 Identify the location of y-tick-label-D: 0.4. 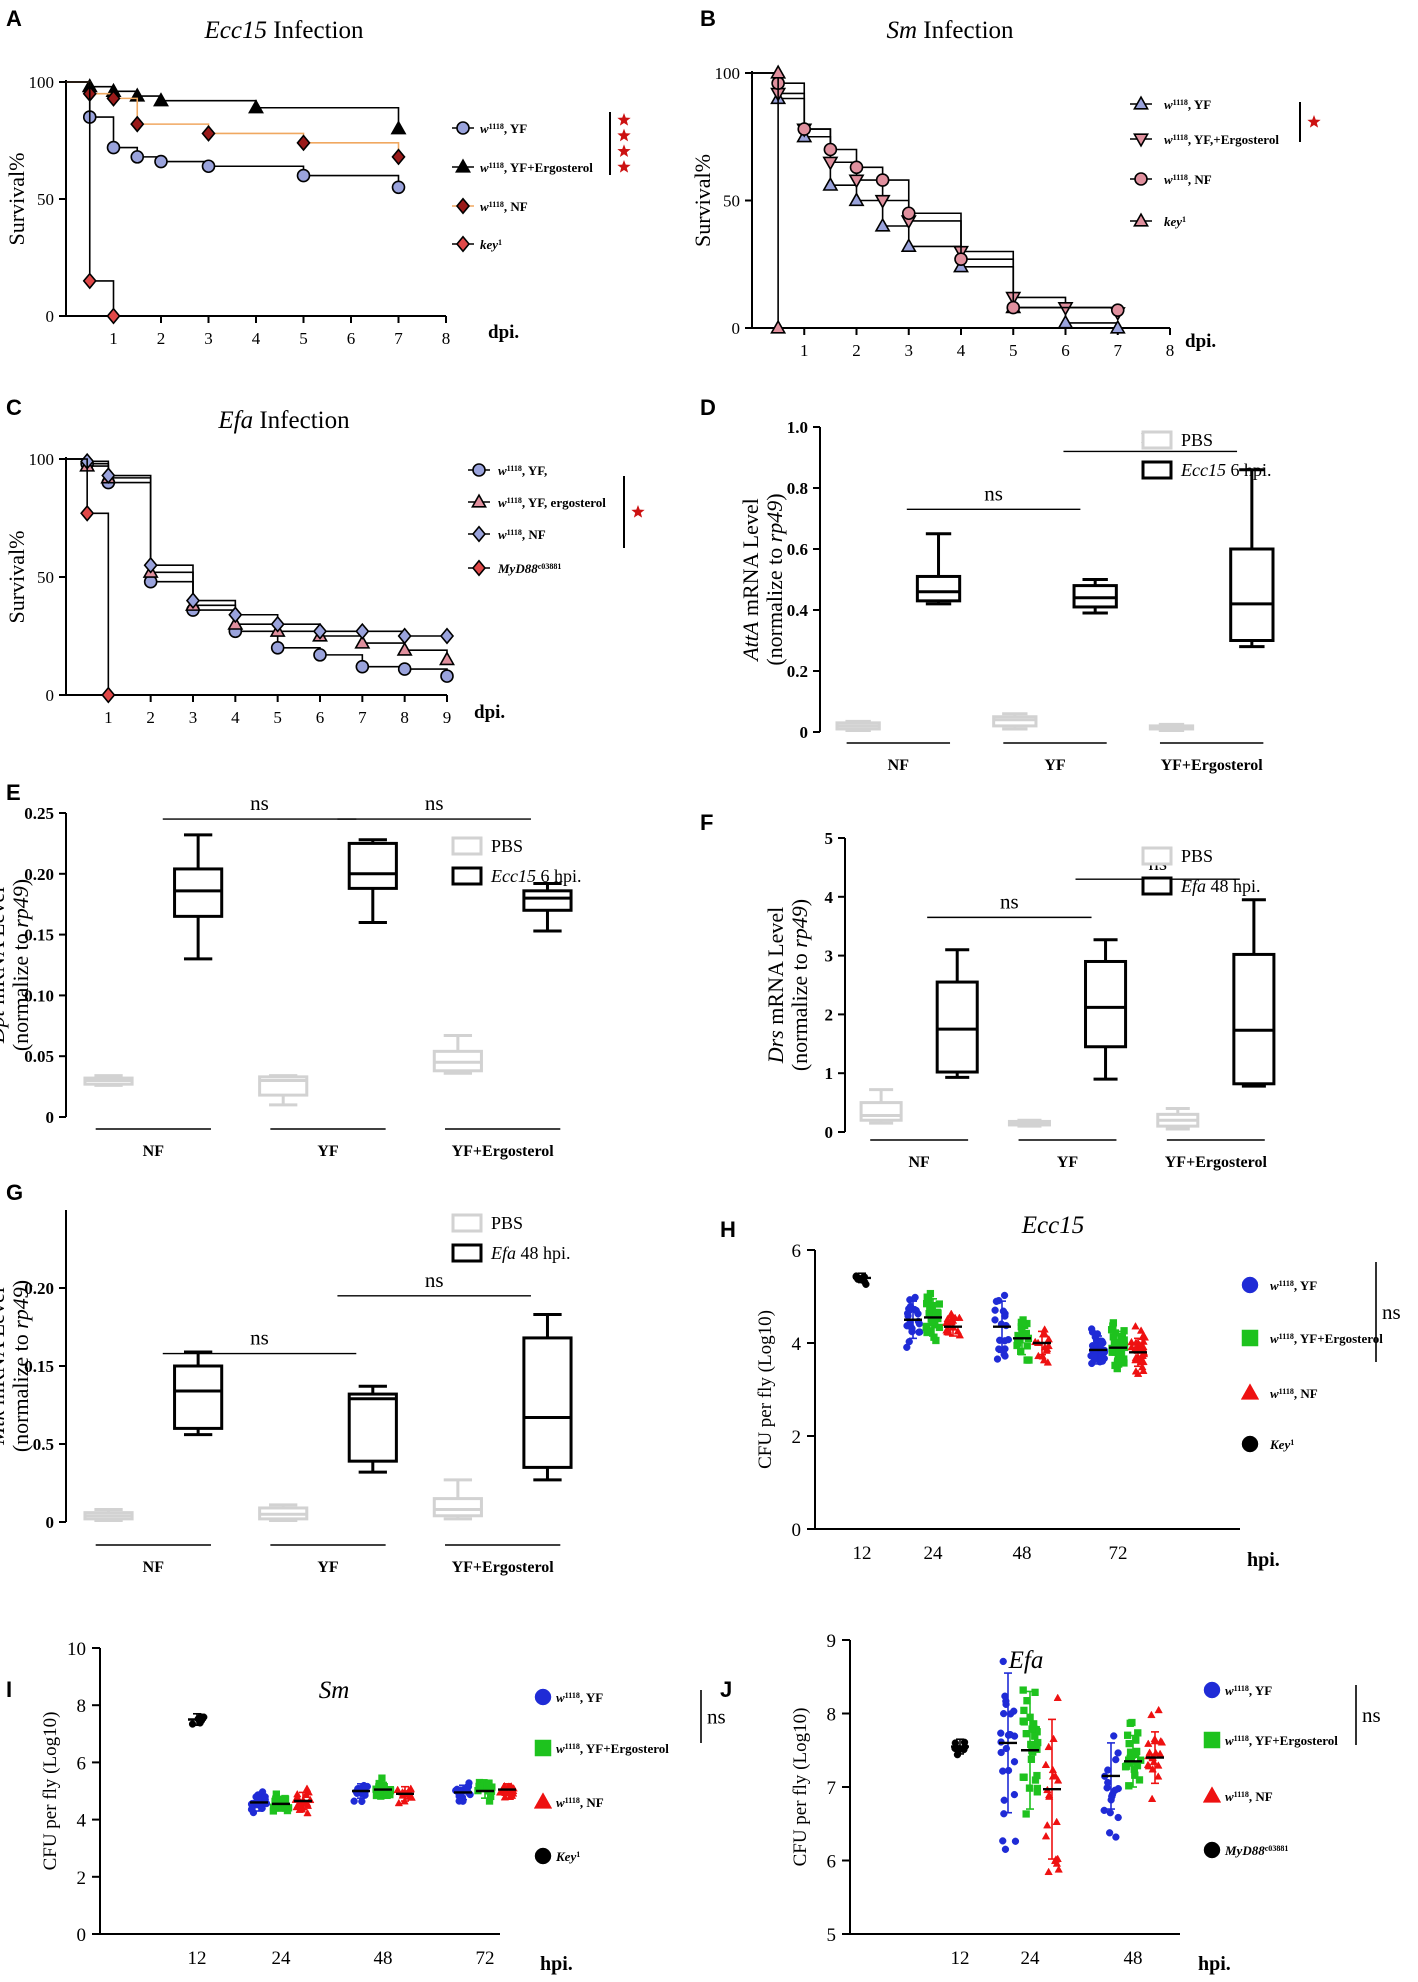
(798, 610).